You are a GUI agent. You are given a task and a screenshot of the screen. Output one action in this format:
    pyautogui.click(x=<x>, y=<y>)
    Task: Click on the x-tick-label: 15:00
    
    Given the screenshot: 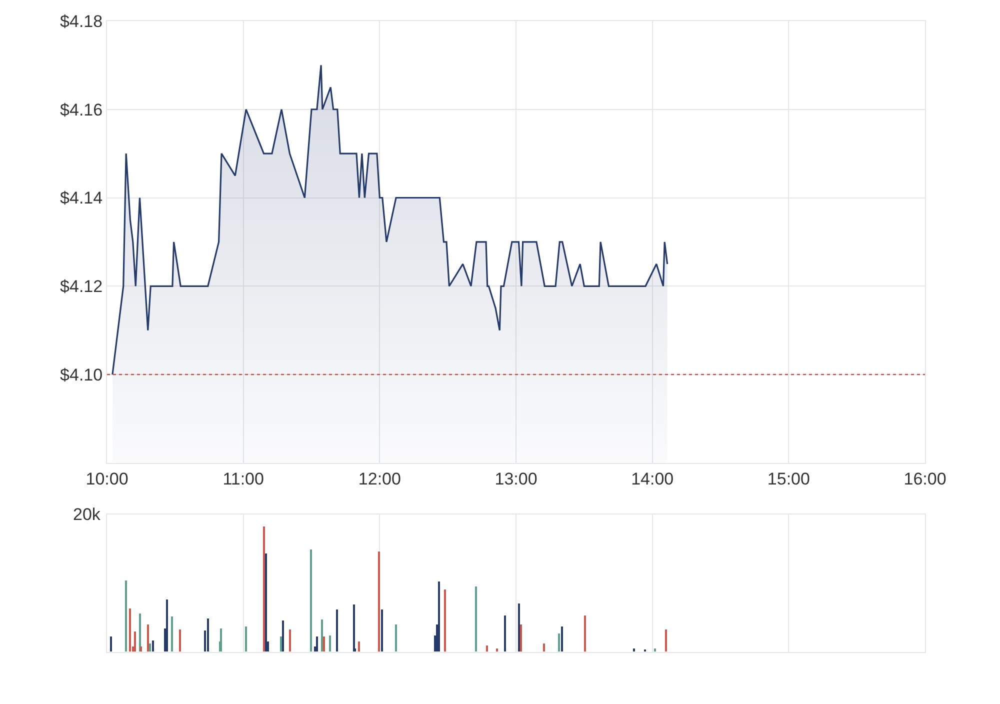 What is the action you would take?
    pyautogui.click(x=788, y=478)
    